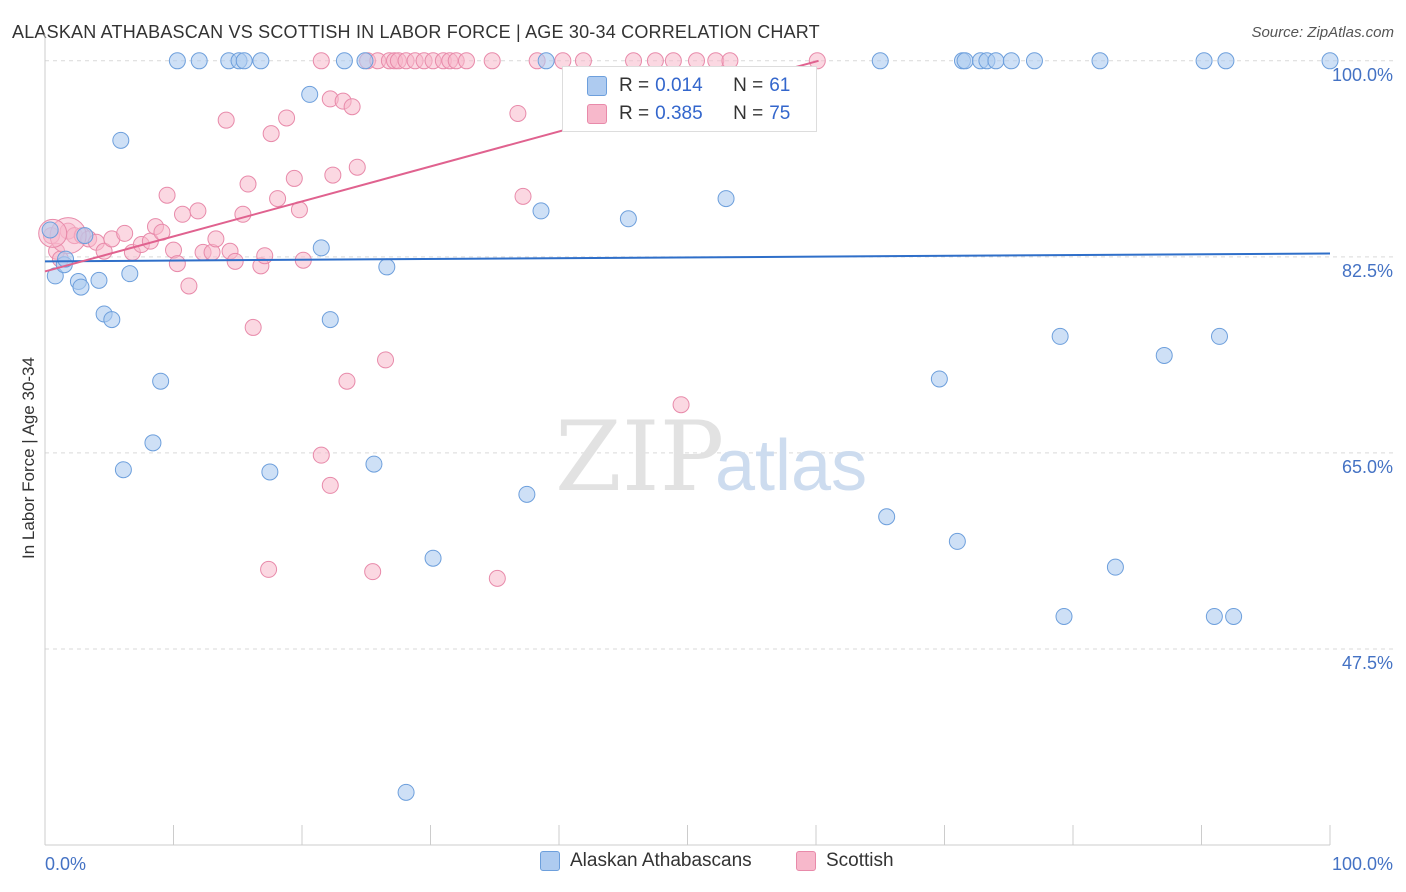 The height and width of the screenshot is (892, 1406). I want to click on y-tick-label: 100.0%, so click(1362, 75).